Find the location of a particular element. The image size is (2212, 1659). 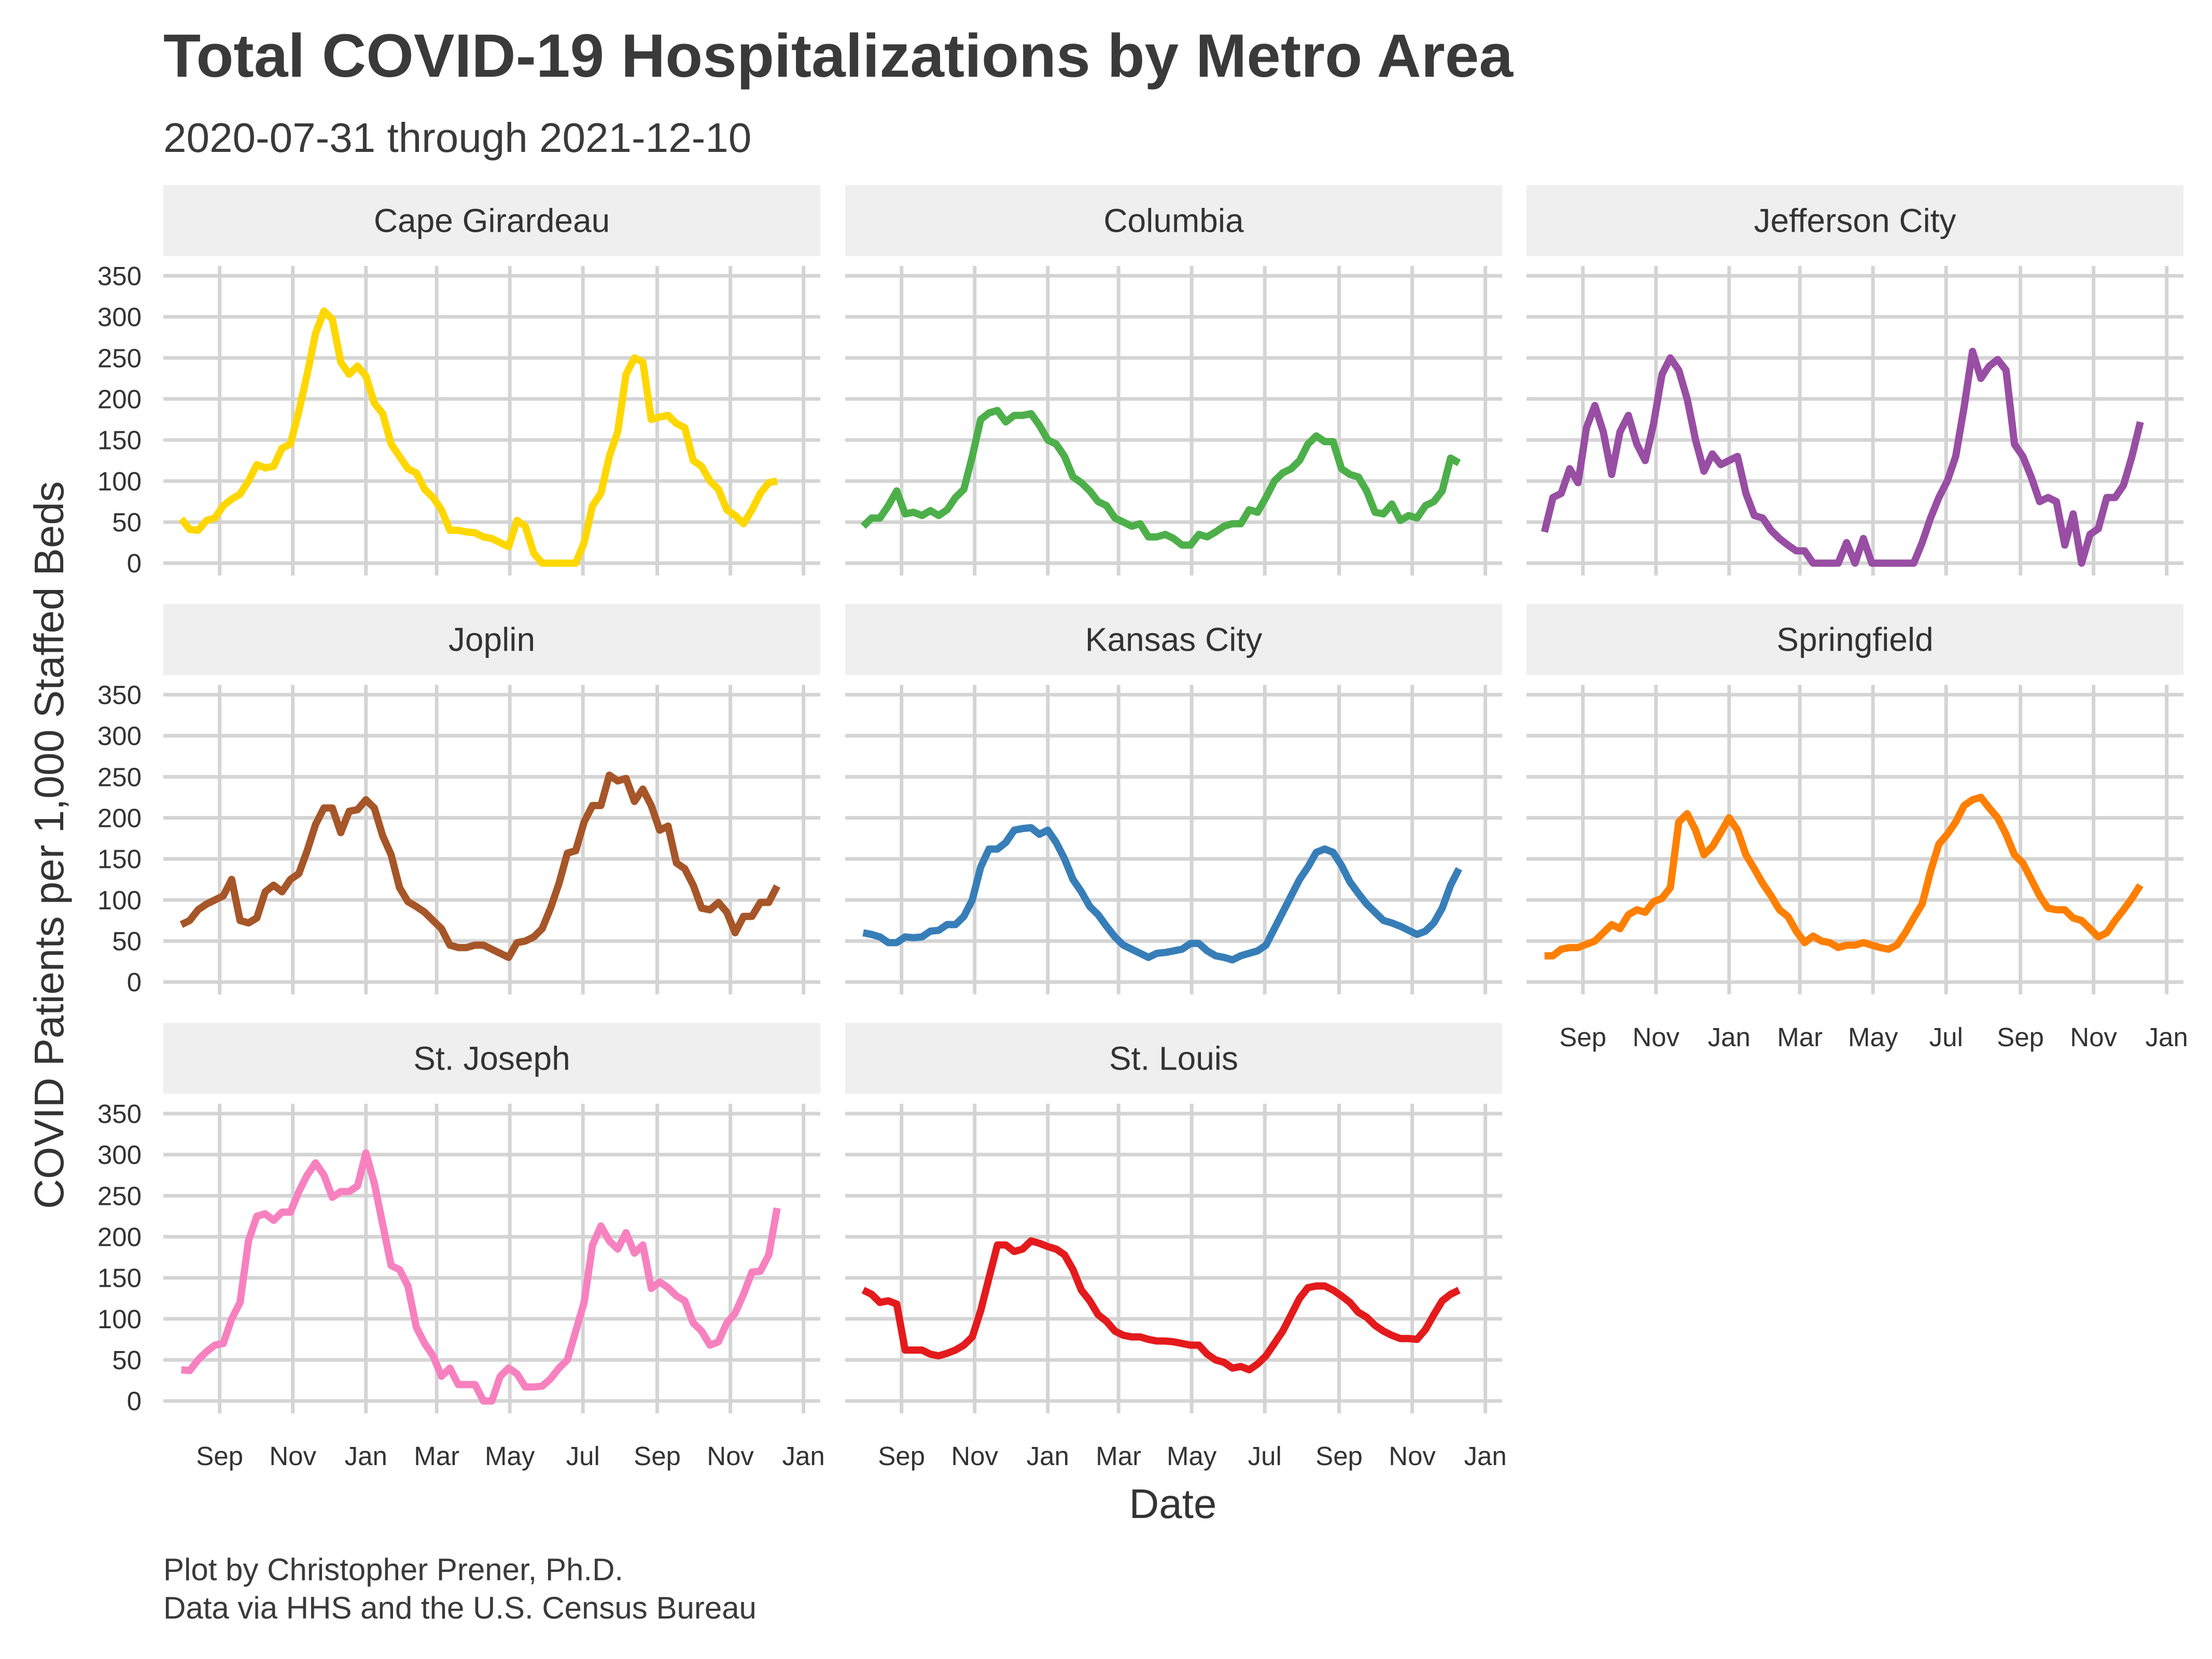

facet-strip-label: Kansas City is located at coordinates (1173, 639).